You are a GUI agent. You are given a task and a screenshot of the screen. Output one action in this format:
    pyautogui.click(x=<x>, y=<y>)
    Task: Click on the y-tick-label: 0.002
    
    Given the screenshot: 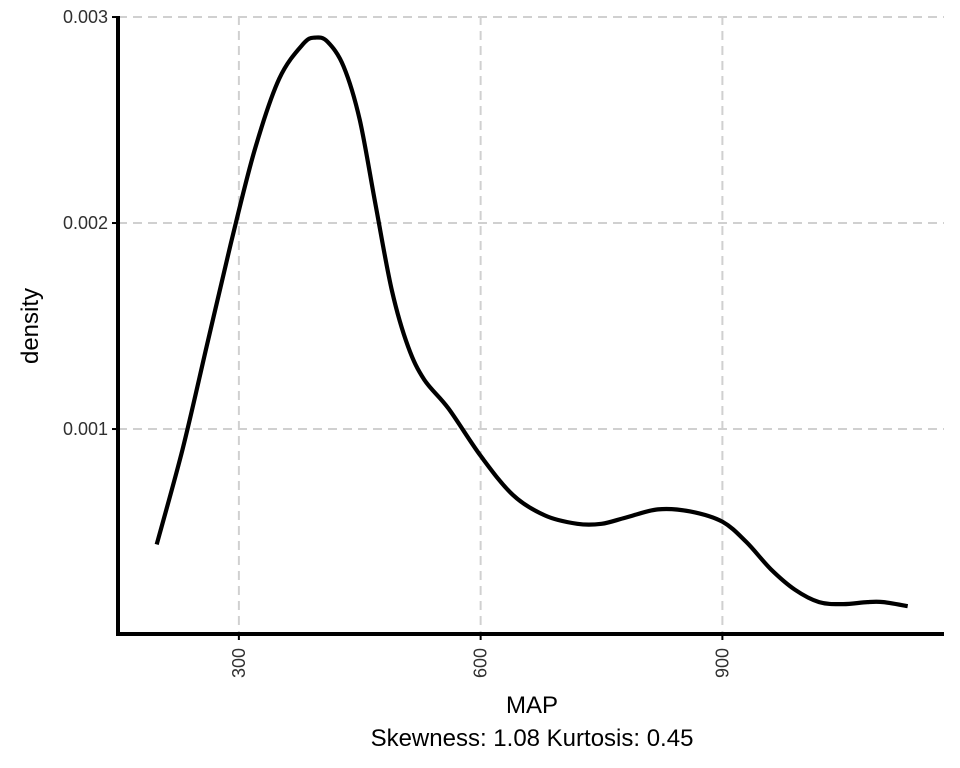 What is the action you would take?
    pyautogui.click(x=85, y=223)
    